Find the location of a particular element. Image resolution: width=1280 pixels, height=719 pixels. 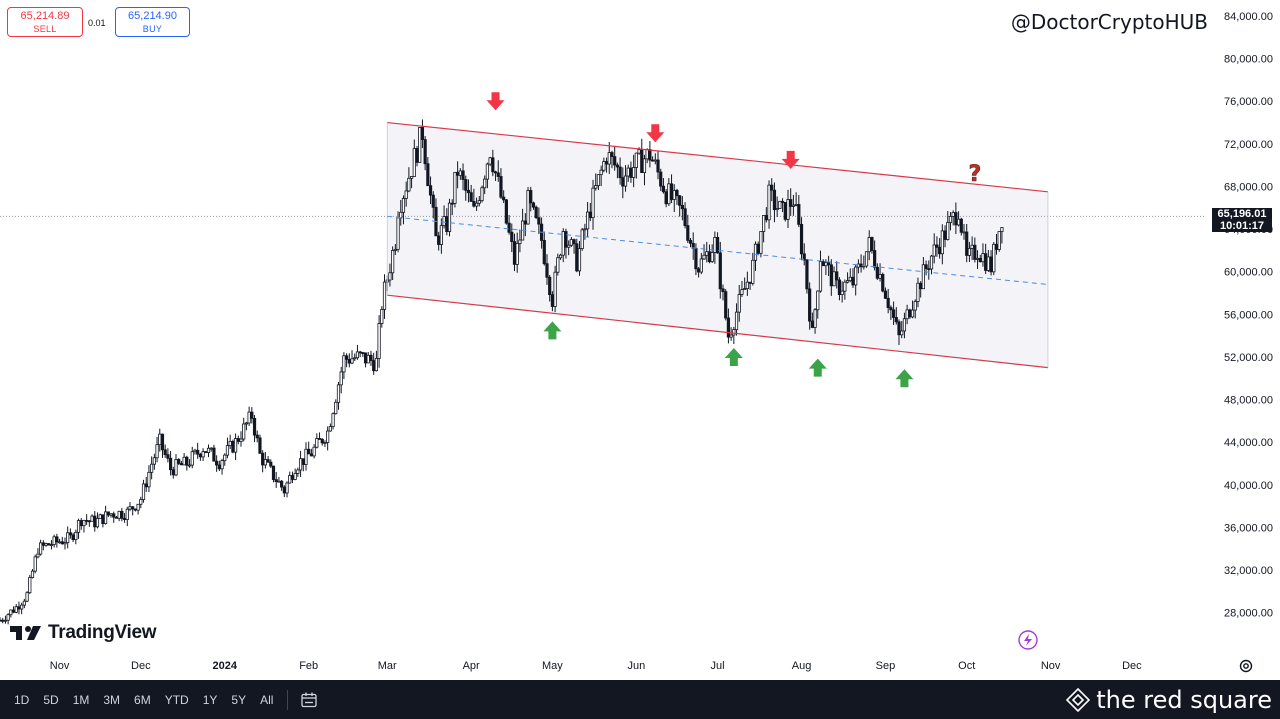

buy-button: 65,214.90 BUY is located at coordinates (152, 22).